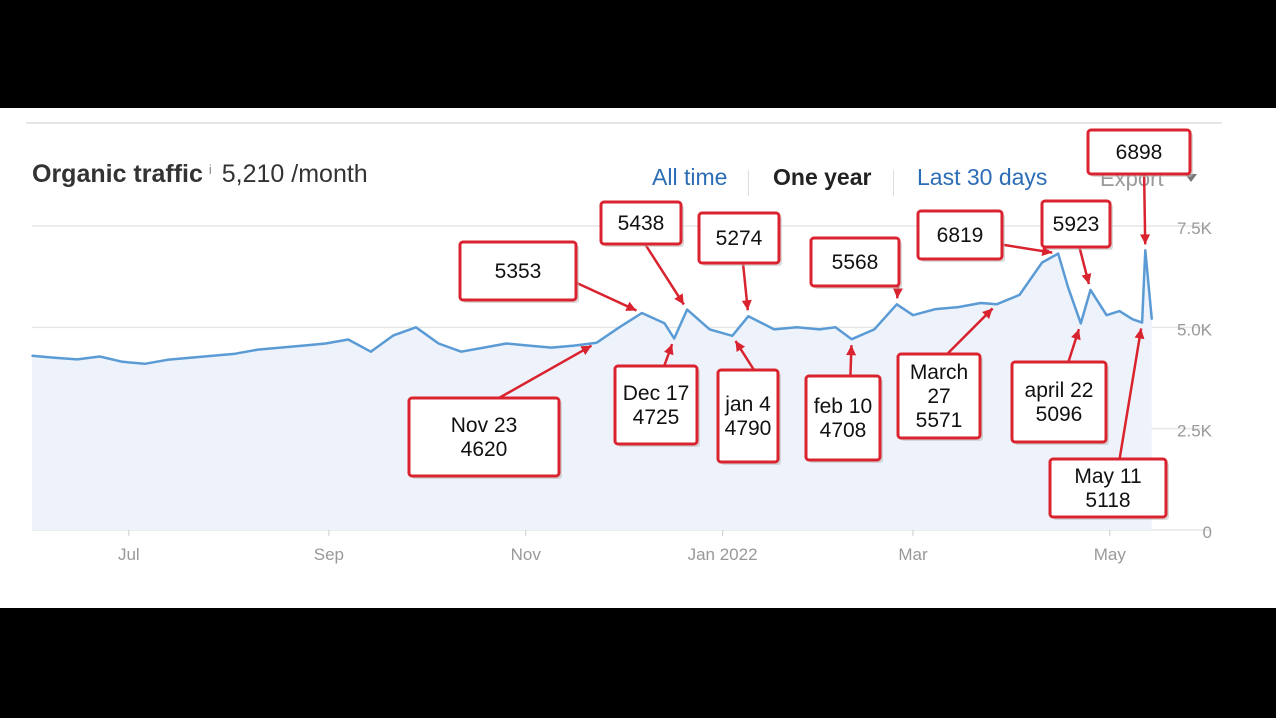 Image resolution: width=1276 pixels, height=718 pixels. I want to click on top-divider, so click(624, 123).